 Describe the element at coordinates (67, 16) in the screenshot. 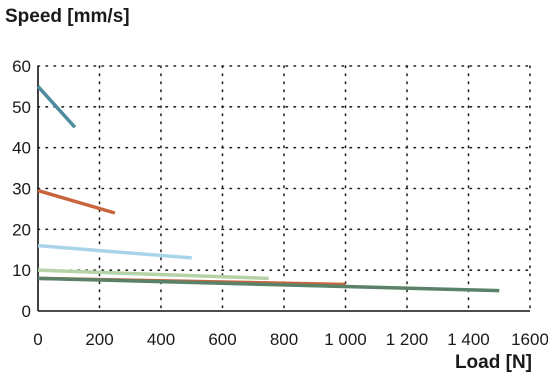

I see `y-axis-title: Speed [mm/s]` at that location.